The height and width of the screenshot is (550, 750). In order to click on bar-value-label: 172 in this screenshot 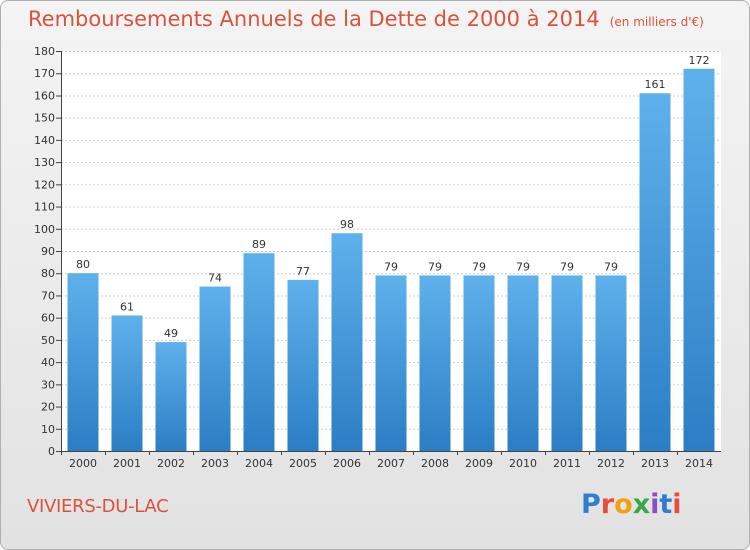, I will do `click(699, 60)`.